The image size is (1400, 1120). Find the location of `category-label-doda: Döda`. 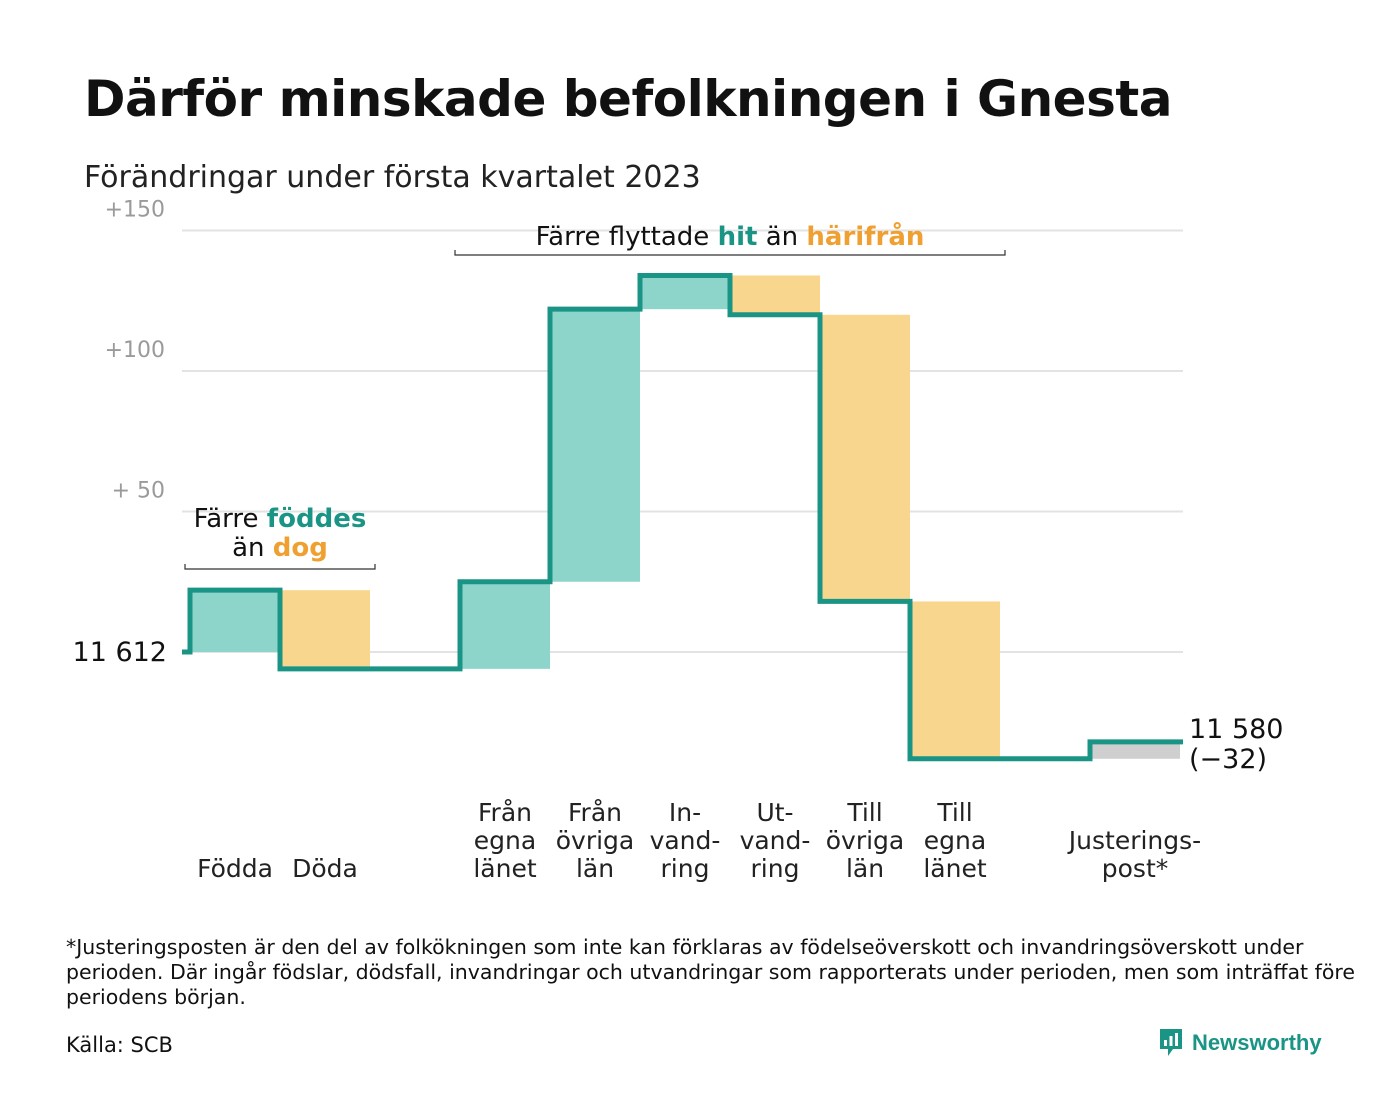

category-label-doda: Döda is located at coordinates (325, 868).